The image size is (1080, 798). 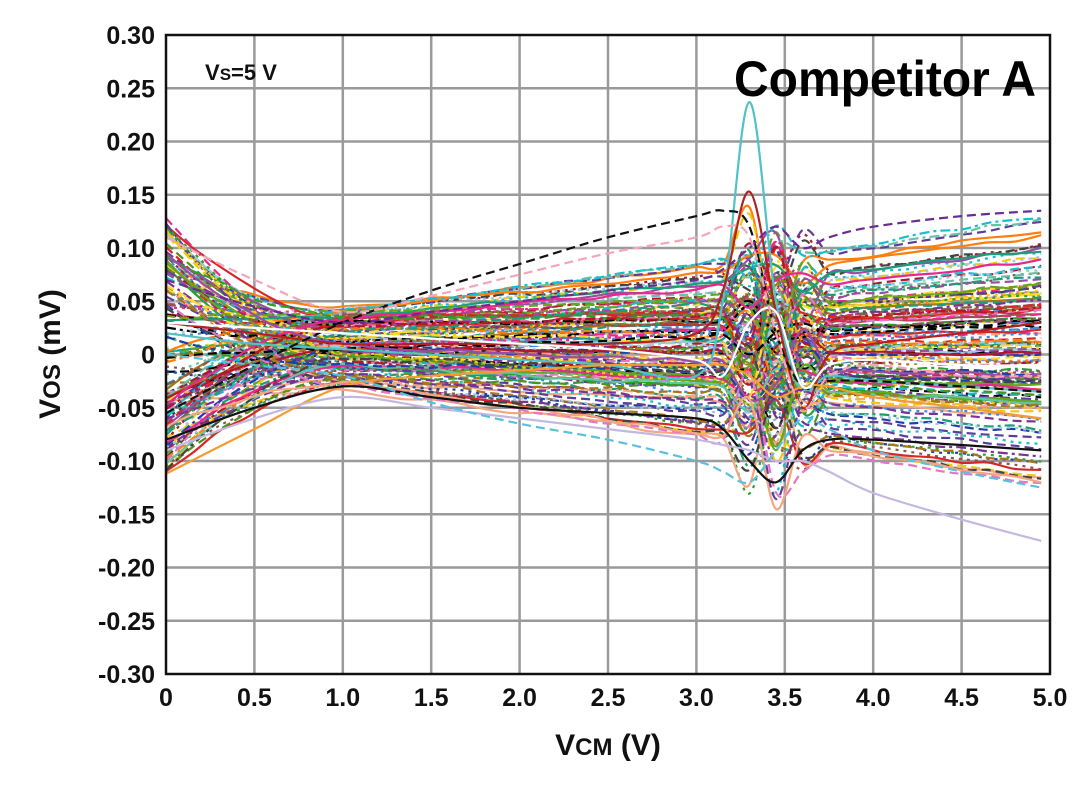 What do you see at coordinates (126, 569) in the screenshot?
I see `y-tick-label: -0.20` at bounding box center [126, 569].